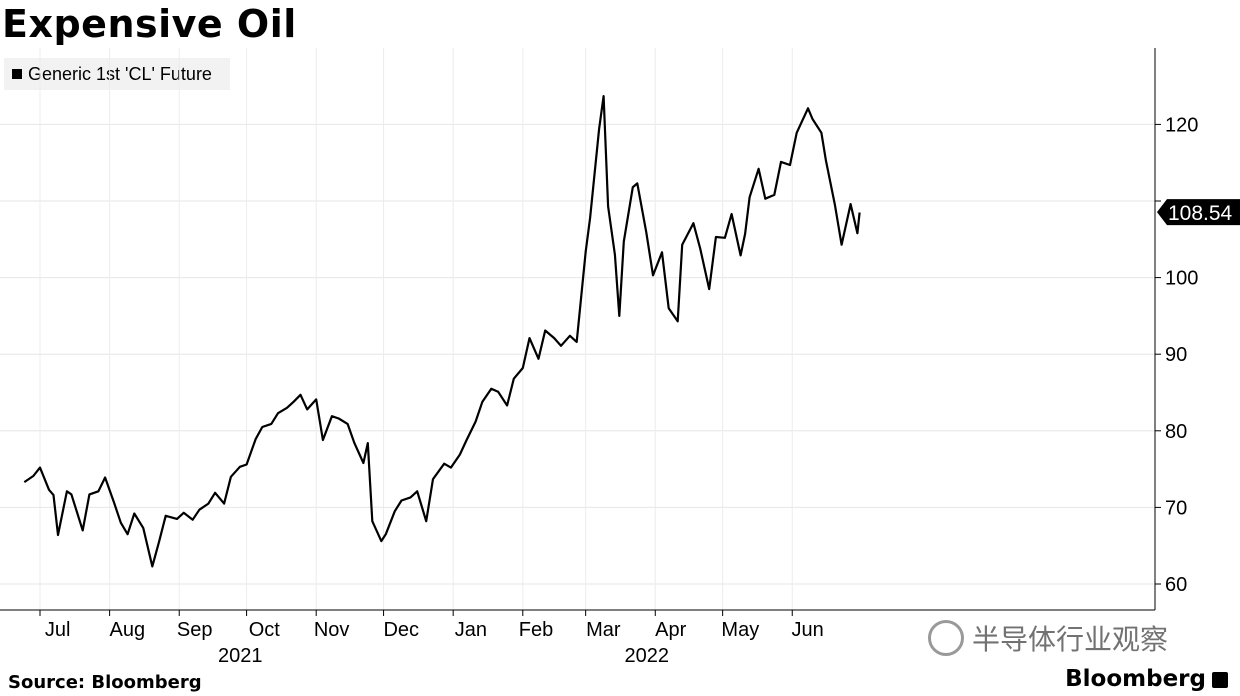 The image size is (1240, 696). I want to click on chart-legend: Generic 1st 'CL' Future, so click(117, 74).